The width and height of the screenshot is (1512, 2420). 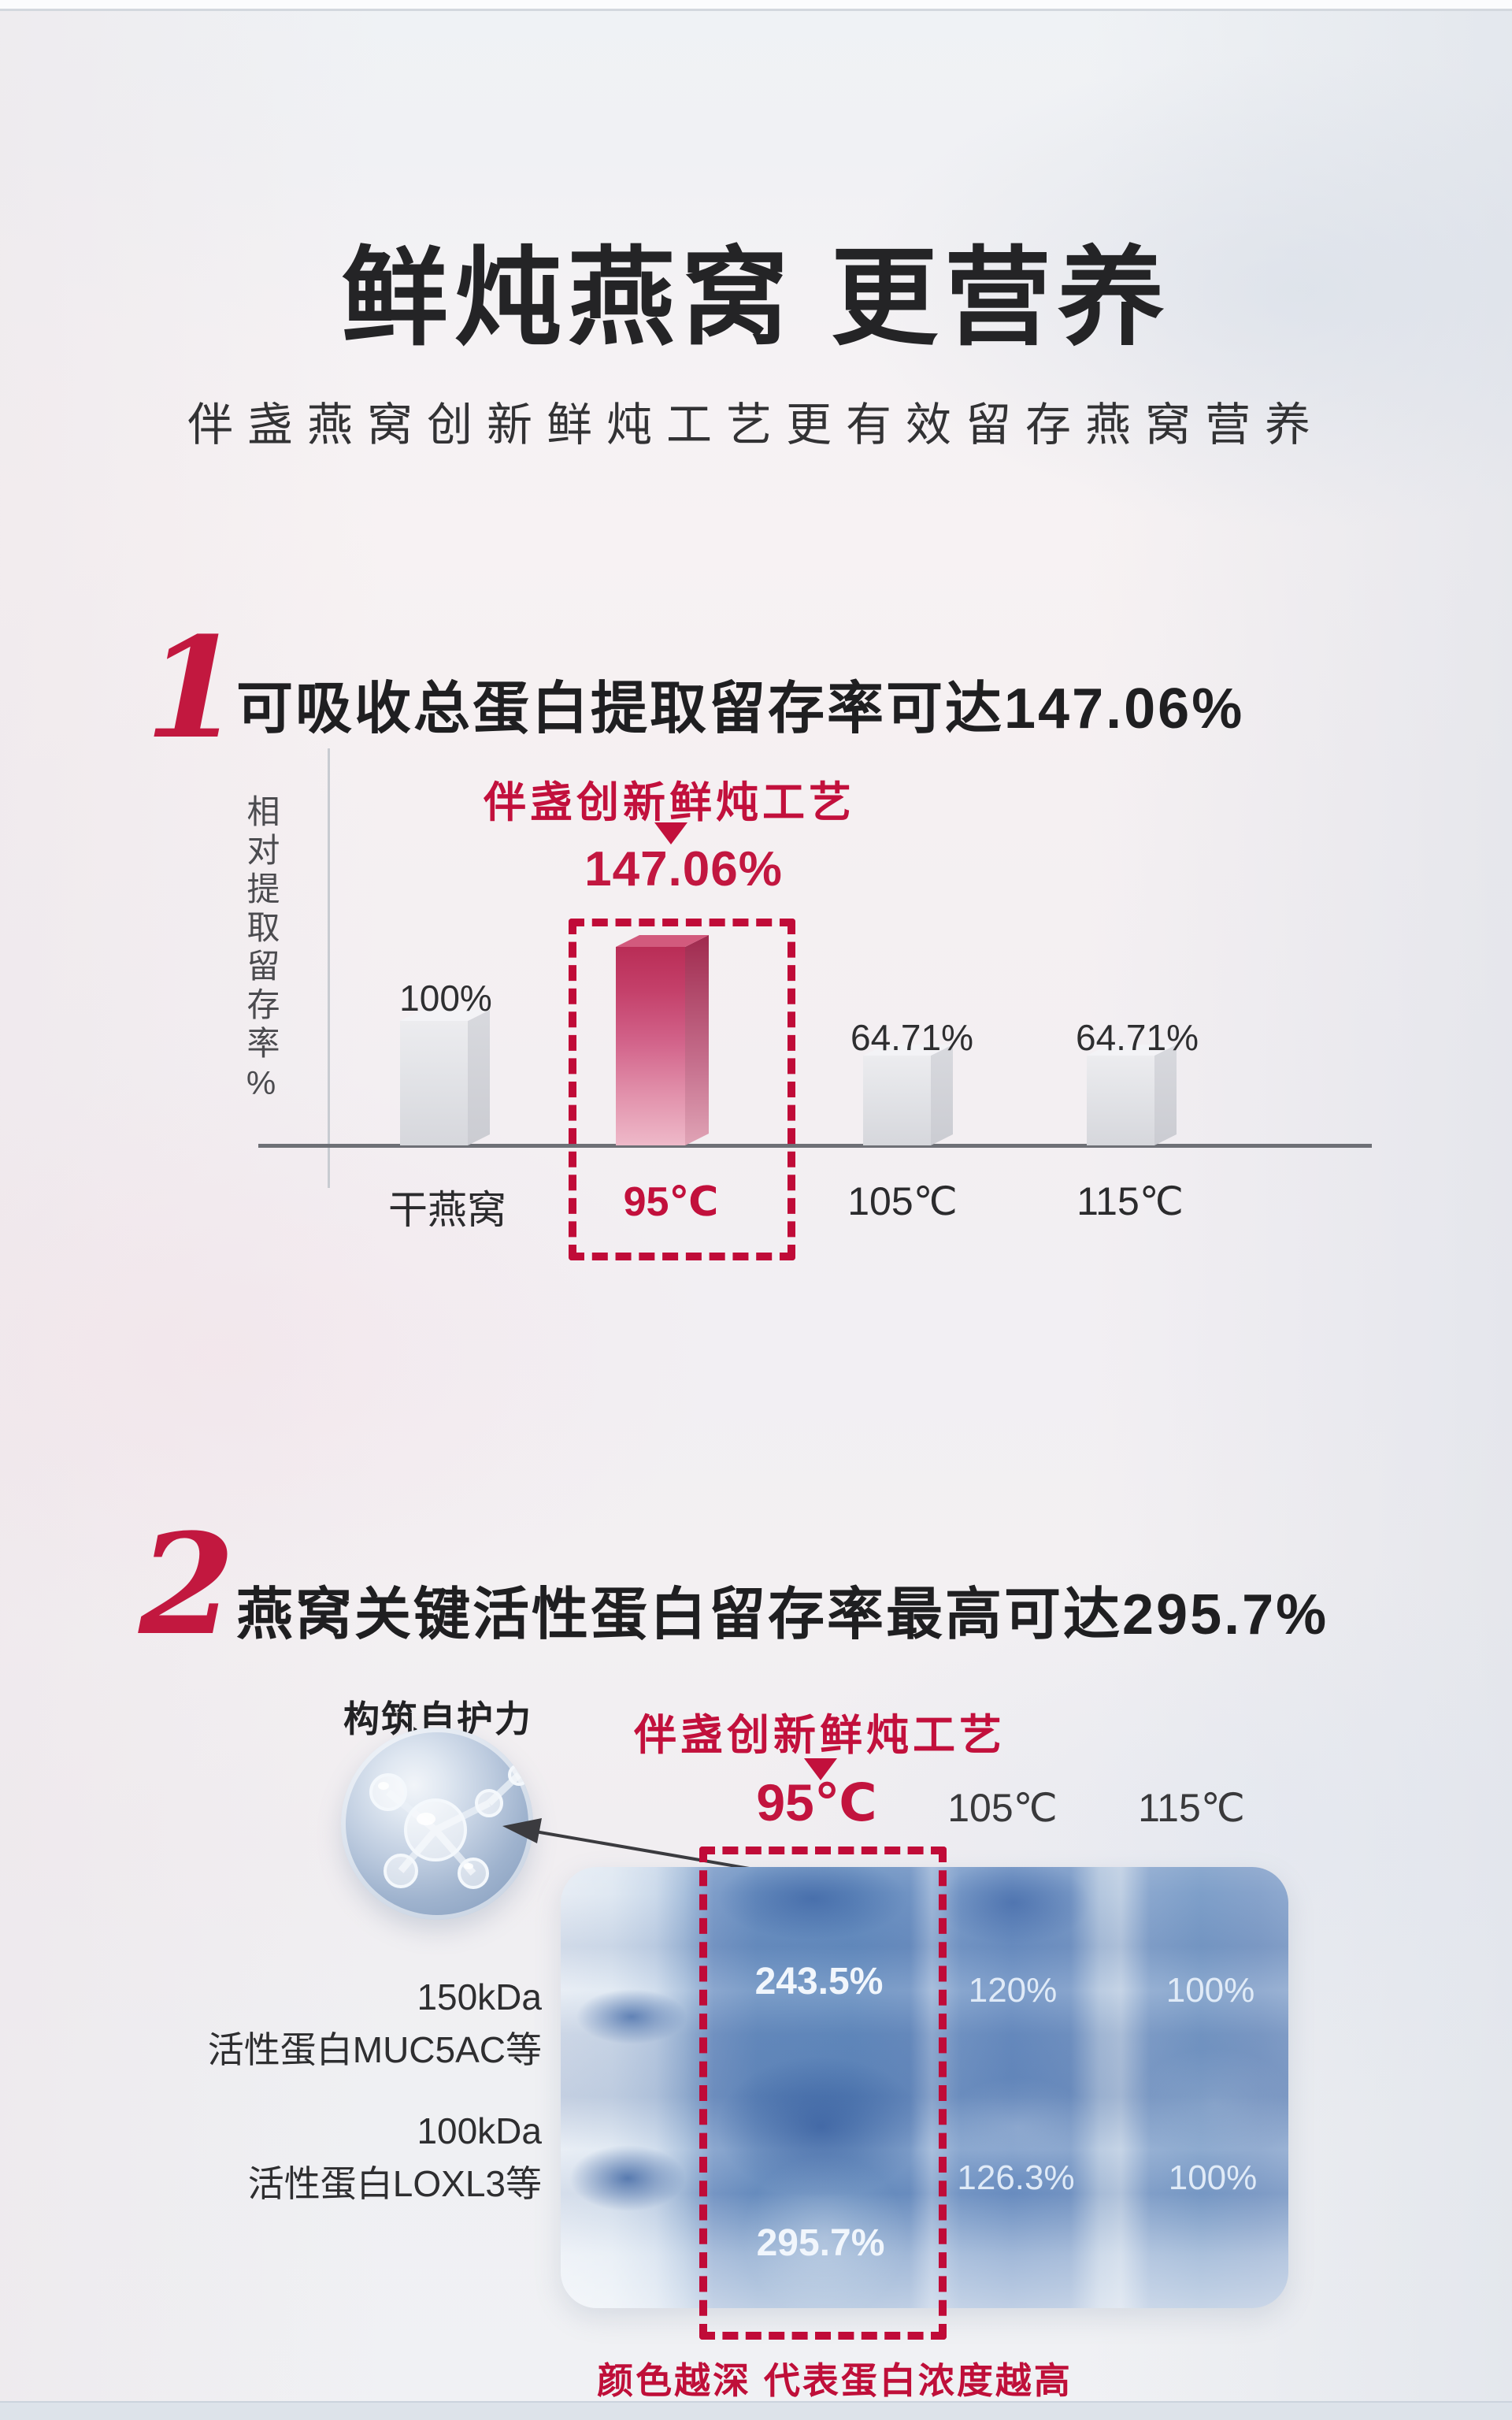 I want to click on bar-115c, so click(x=1132, y=1095).